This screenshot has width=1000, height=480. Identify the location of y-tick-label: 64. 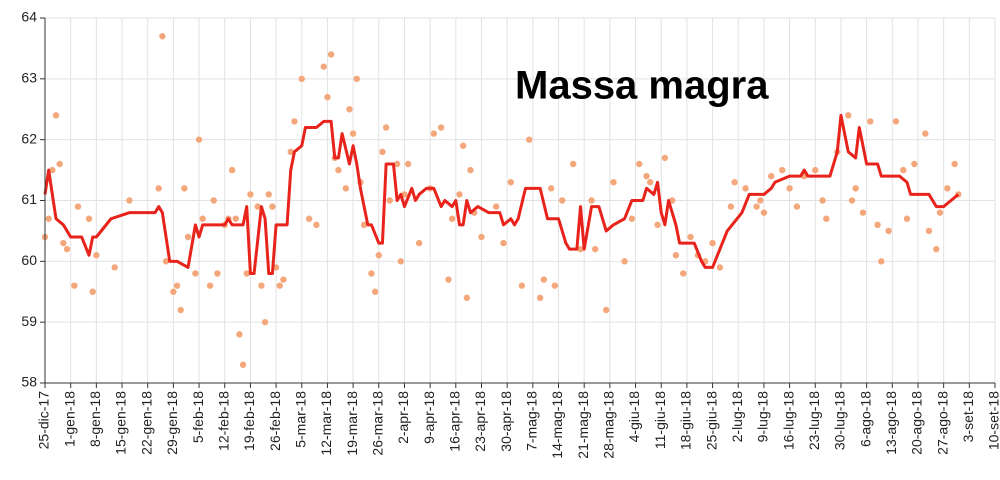
(29, 17).